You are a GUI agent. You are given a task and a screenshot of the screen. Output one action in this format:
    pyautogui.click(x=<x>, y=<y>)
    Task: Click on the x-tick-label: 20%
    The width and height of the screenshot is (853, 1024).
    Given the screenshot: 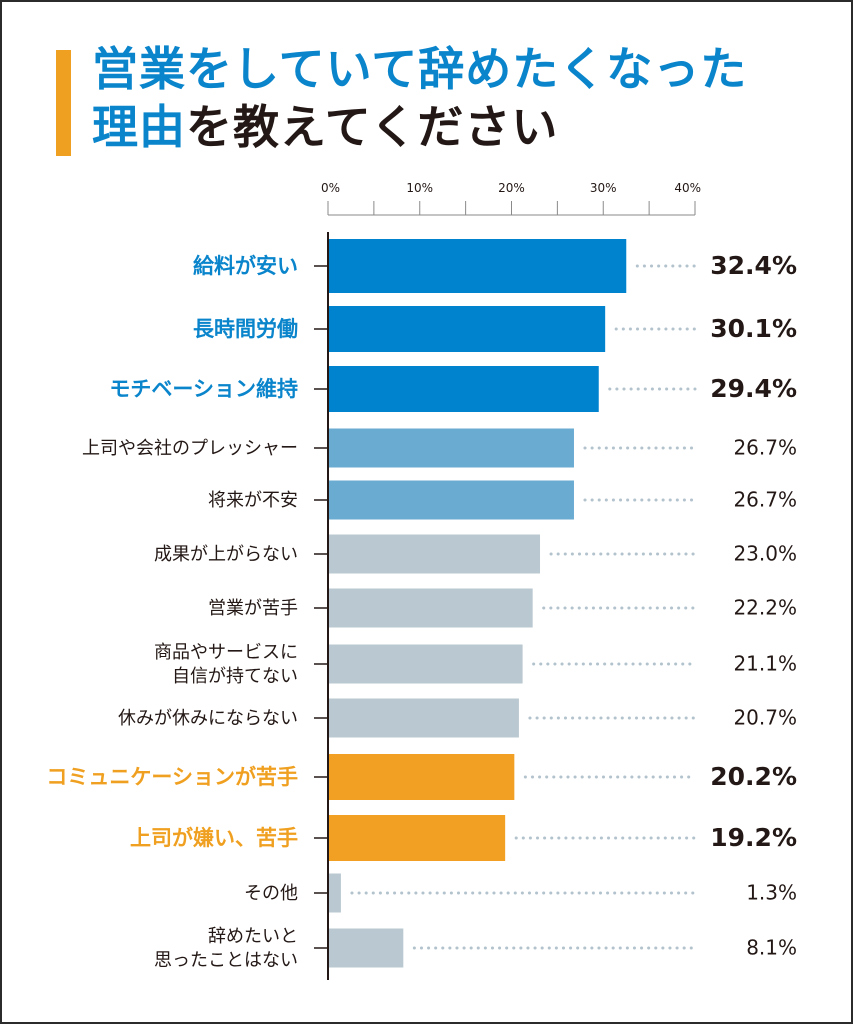 What is the action you would take?
    pyautogui.click(x=511, y=188)
    